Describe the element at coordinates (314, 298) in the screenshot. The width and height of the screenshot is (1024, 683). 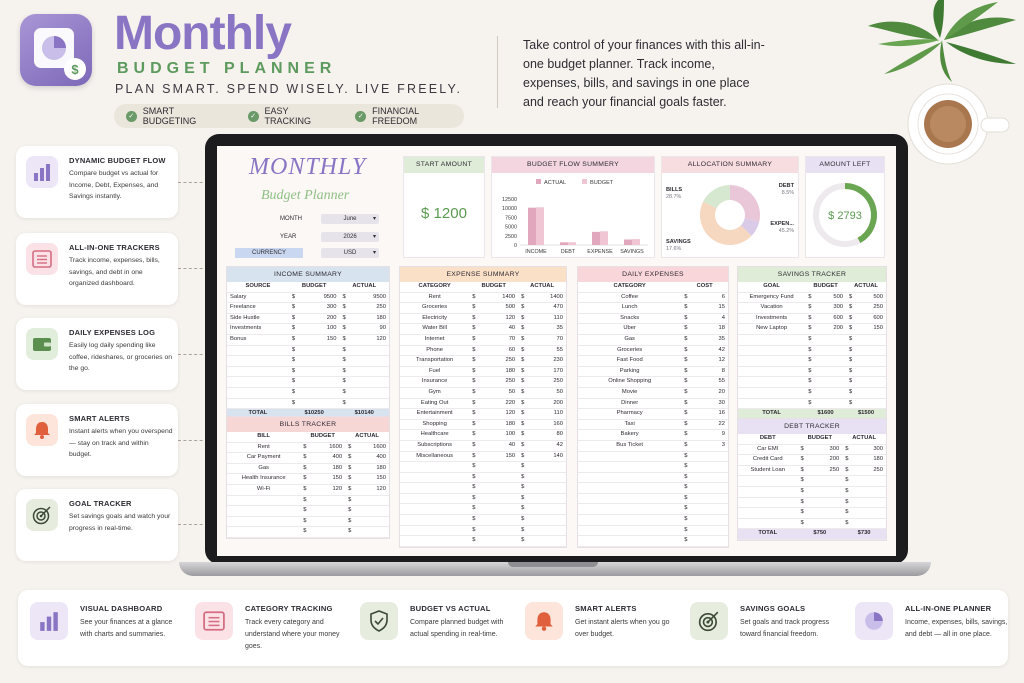
I see `row-value: $9500` at that location.